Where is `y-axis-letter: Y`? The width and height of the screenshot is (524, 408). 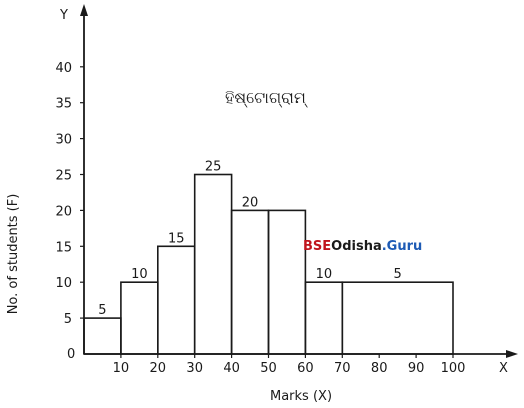
y-axis-letter: Y is located at coordinates (63, 15).